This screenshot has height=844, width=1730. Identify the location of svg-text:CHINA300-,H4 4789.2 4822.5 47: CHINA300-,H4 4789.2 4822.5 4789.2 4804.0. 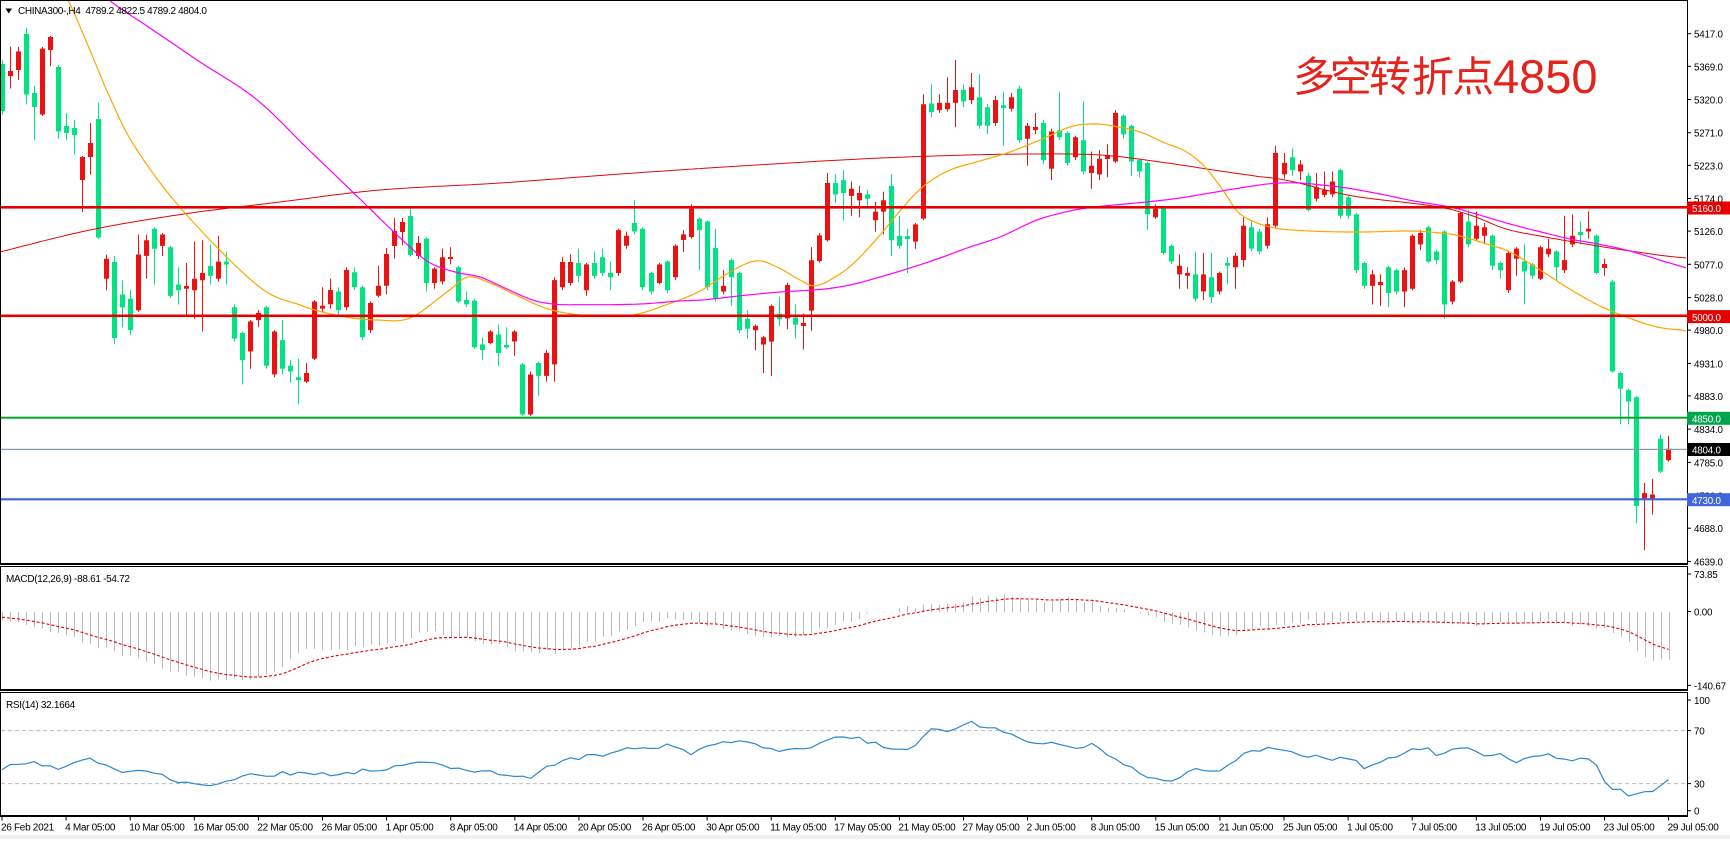
(112, 11).